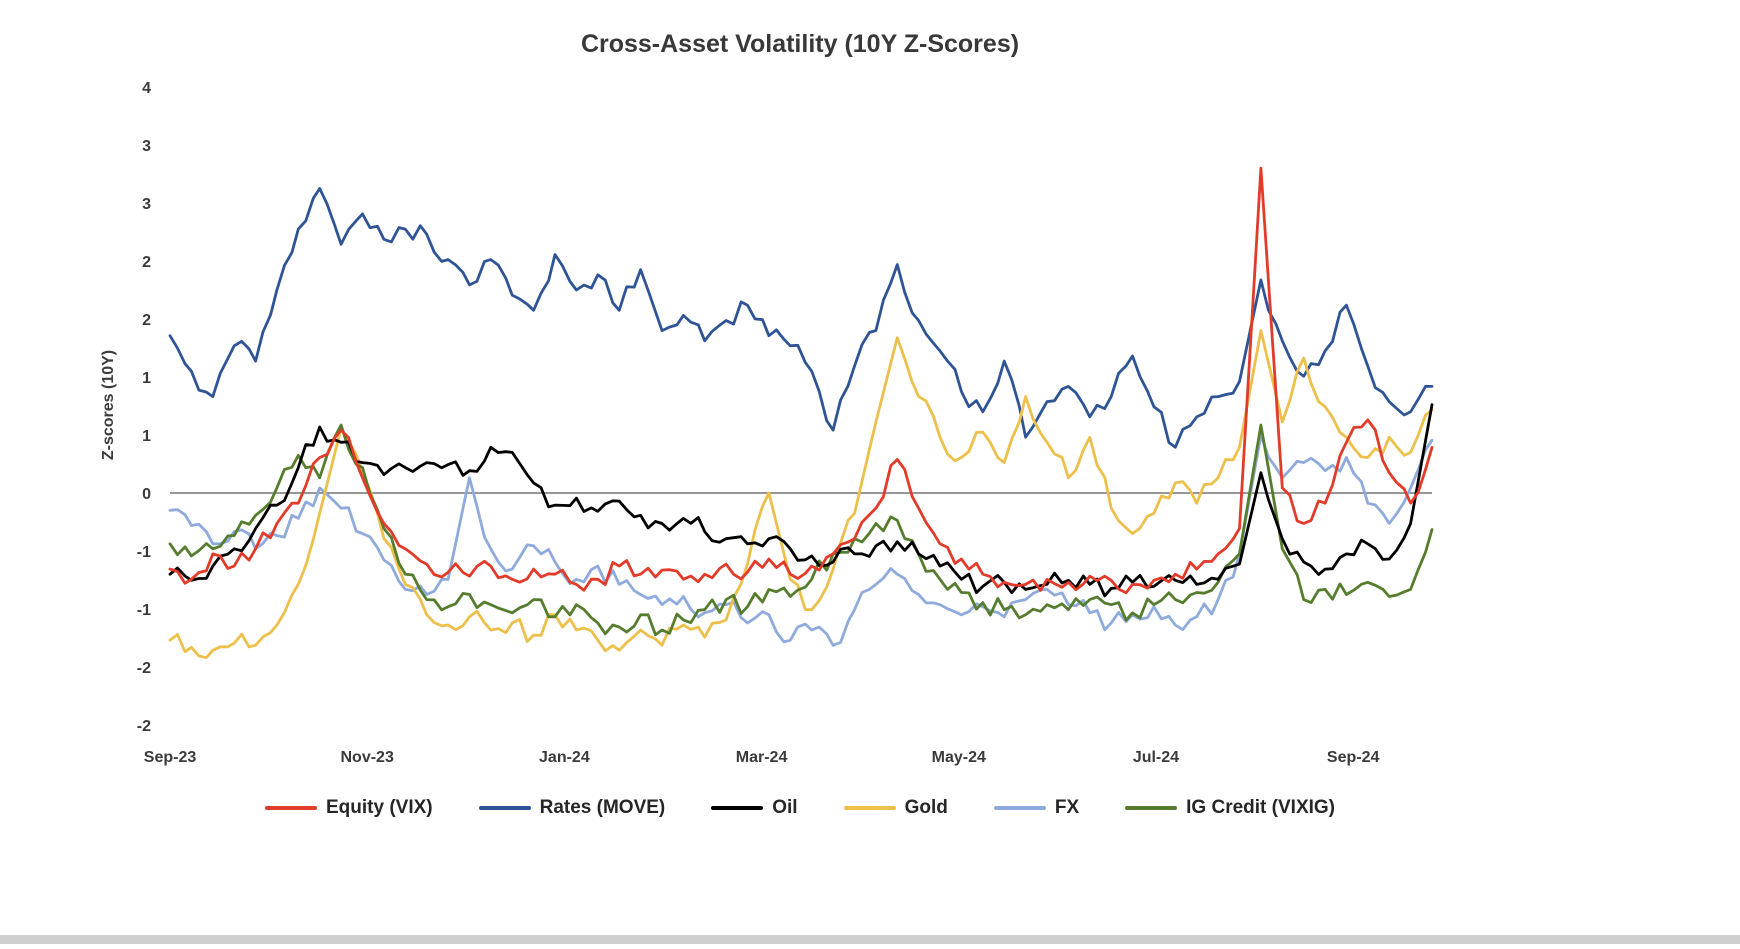  What do you see at coordinates (801, 500) in the screenshot?
I see `series-line-oil` at bounding box center [801, 500].